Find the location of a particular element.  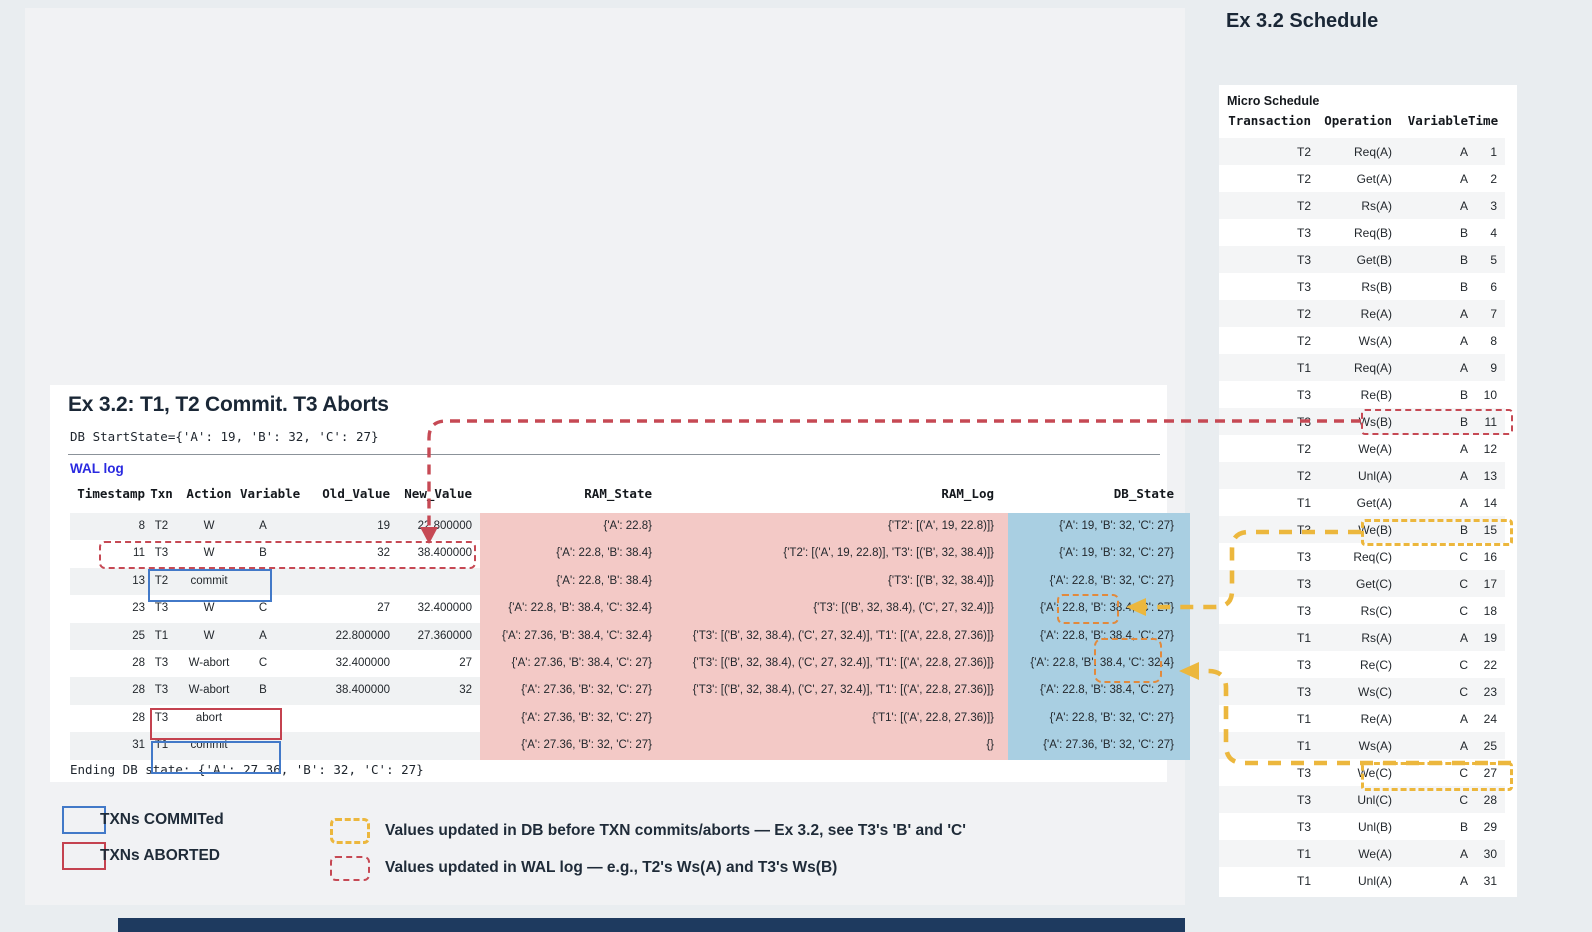

schedule-cell: Ws(C) is located at coordinates (1375, 691).